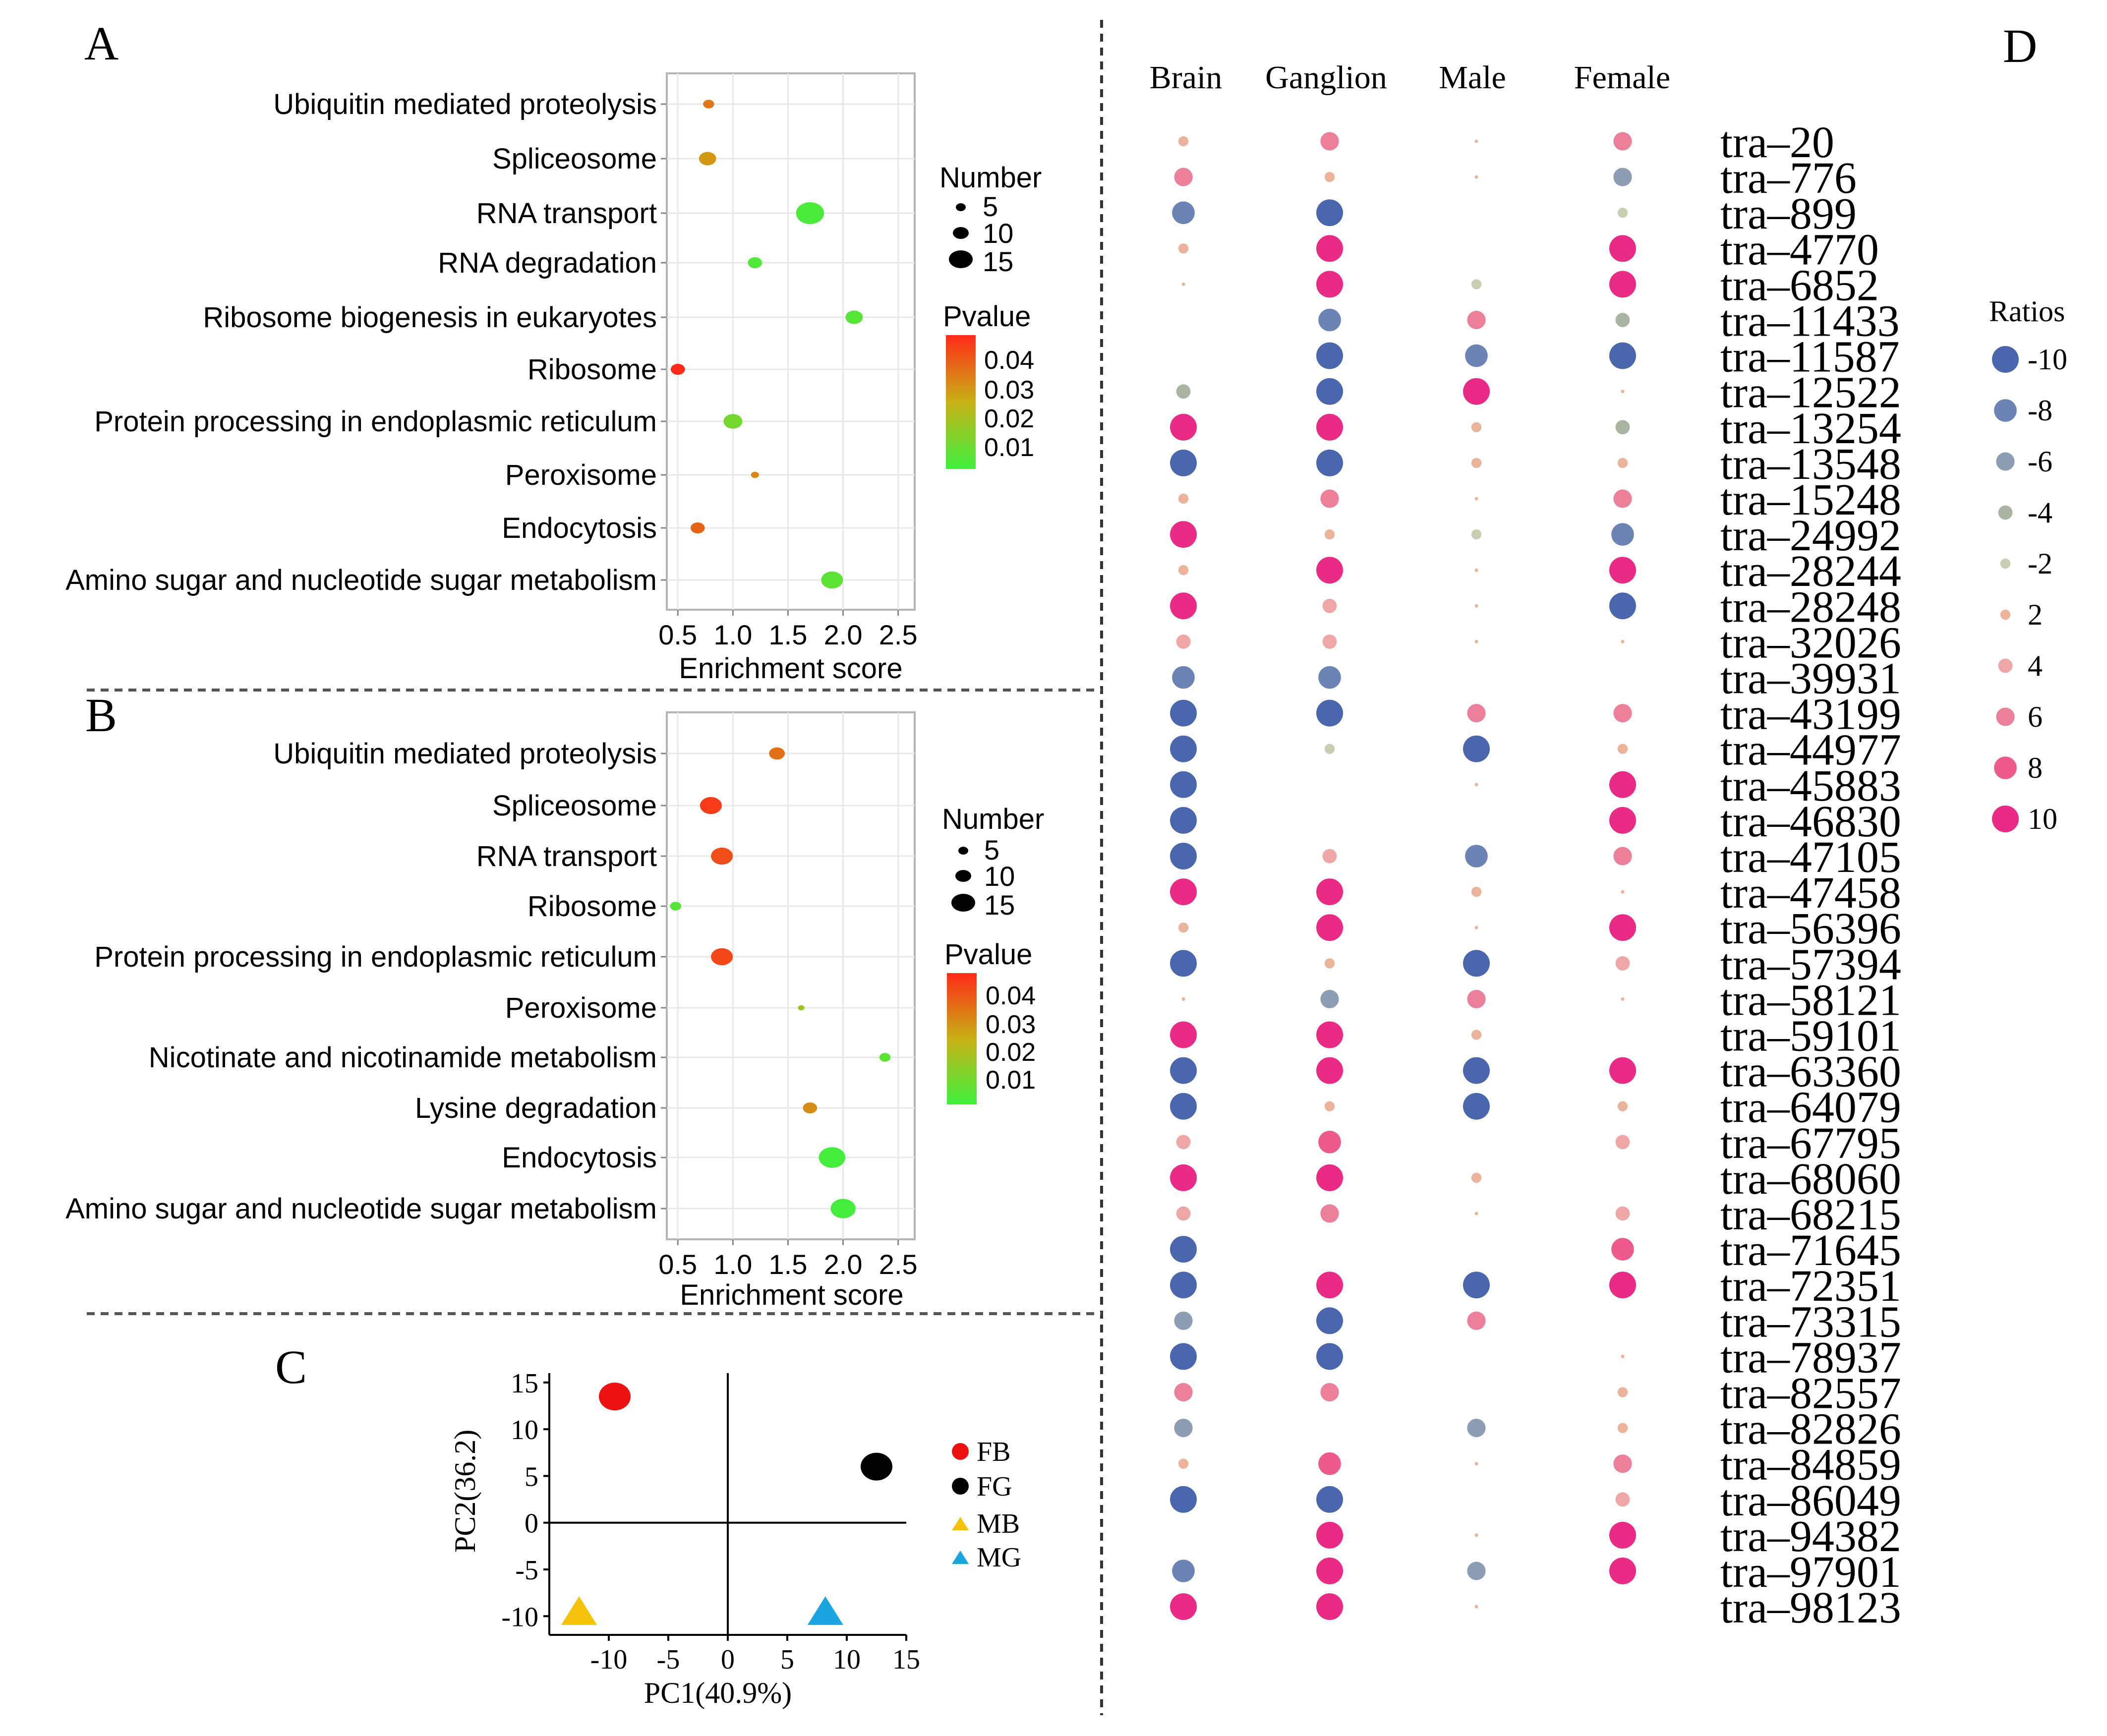  I want to click on row-label-tra-86049: tra–86049, so click(1811, 1500).